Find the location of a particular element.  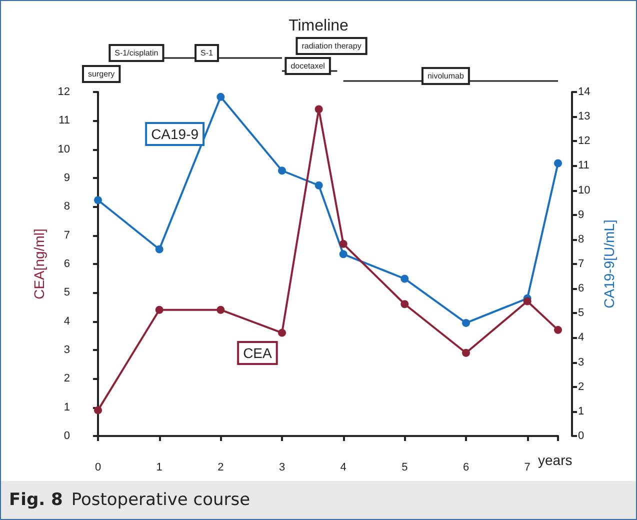

y2-tick-label: 10 is located at coordinates (584, 190).